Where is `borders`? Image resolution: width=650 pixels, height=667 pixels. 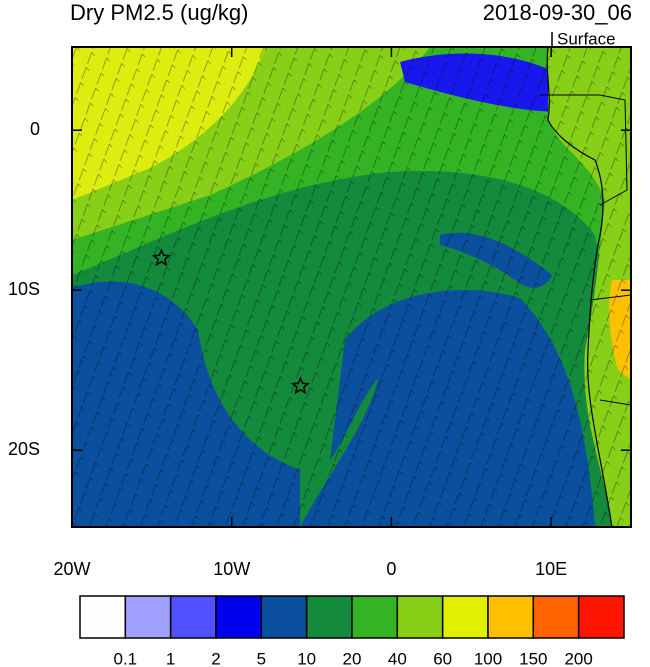 borders is located at coordinates (585, 250).